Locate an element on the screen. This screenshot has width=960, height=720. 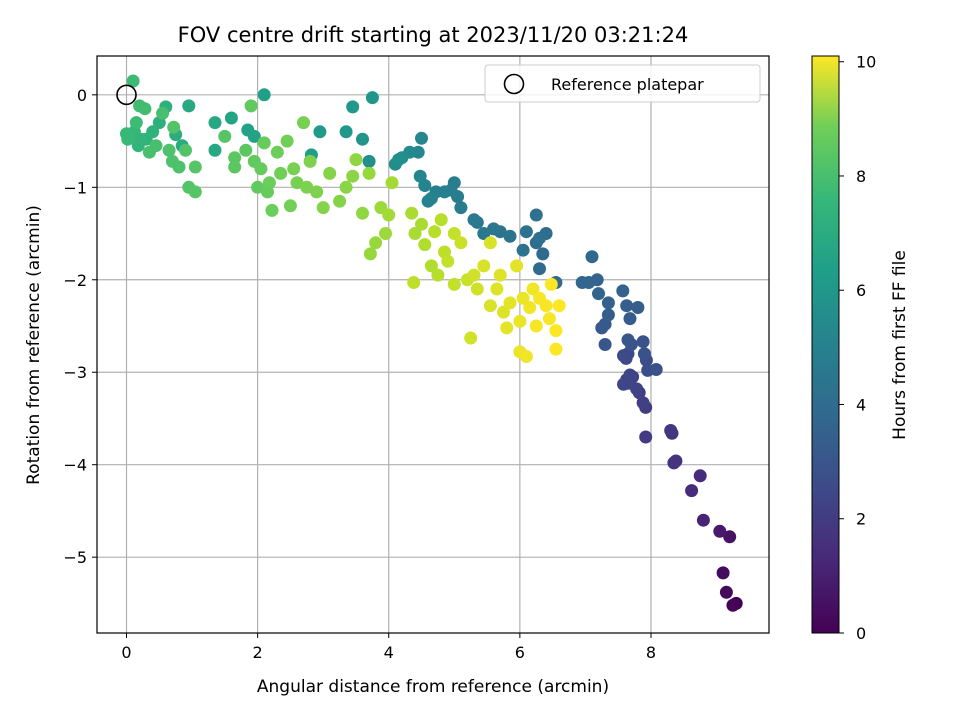
y-tick-label: −2 is located at coordinates (75, 280).